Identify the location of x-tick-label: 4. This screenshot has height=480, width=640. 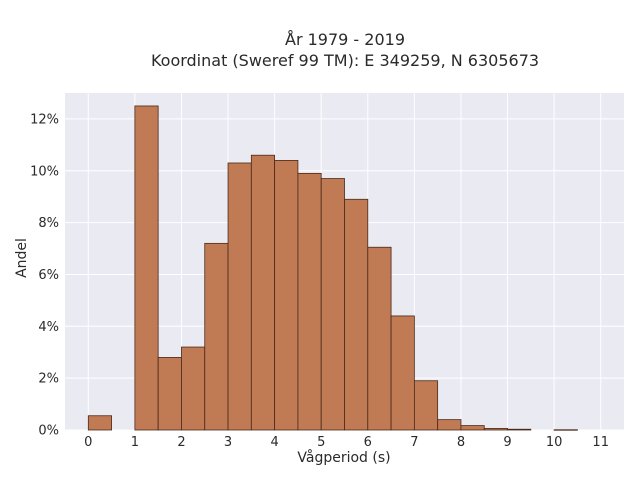
(274, 442).